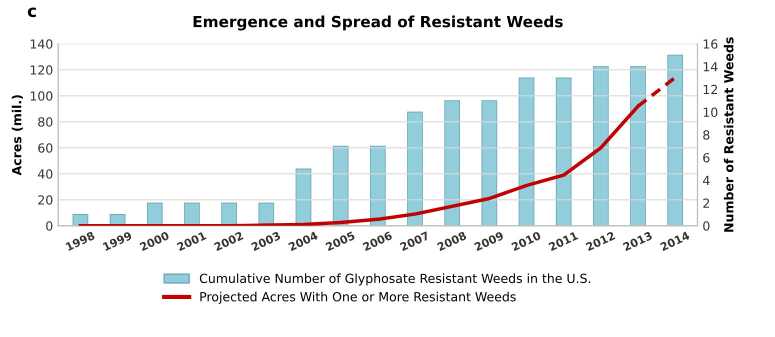 The width and height of the screenshot is (775, 337). I want to click on y2-tick-label: 14, so click(711, 67).